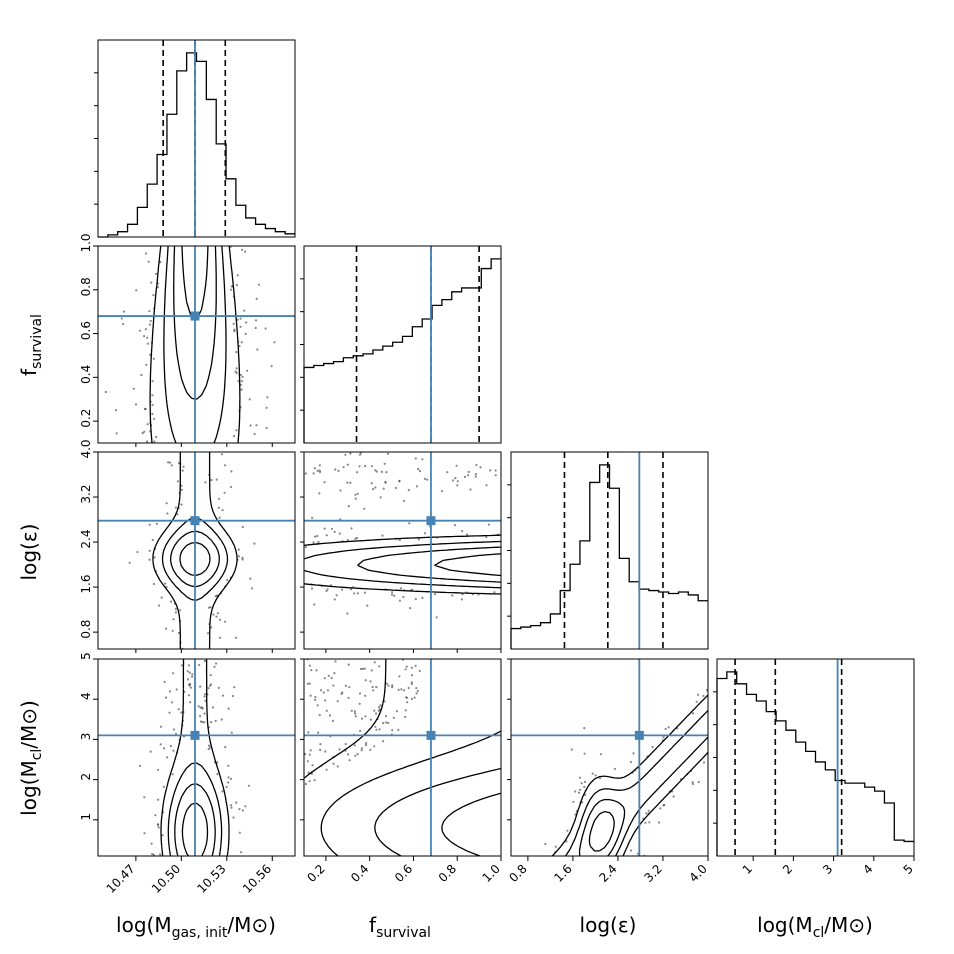 The image size is (954, 954). What do you see at coordinates (402, 757) in the screenshot?
I see `panel-fsurv-vs-mcl` at bounding box center [402, 757].